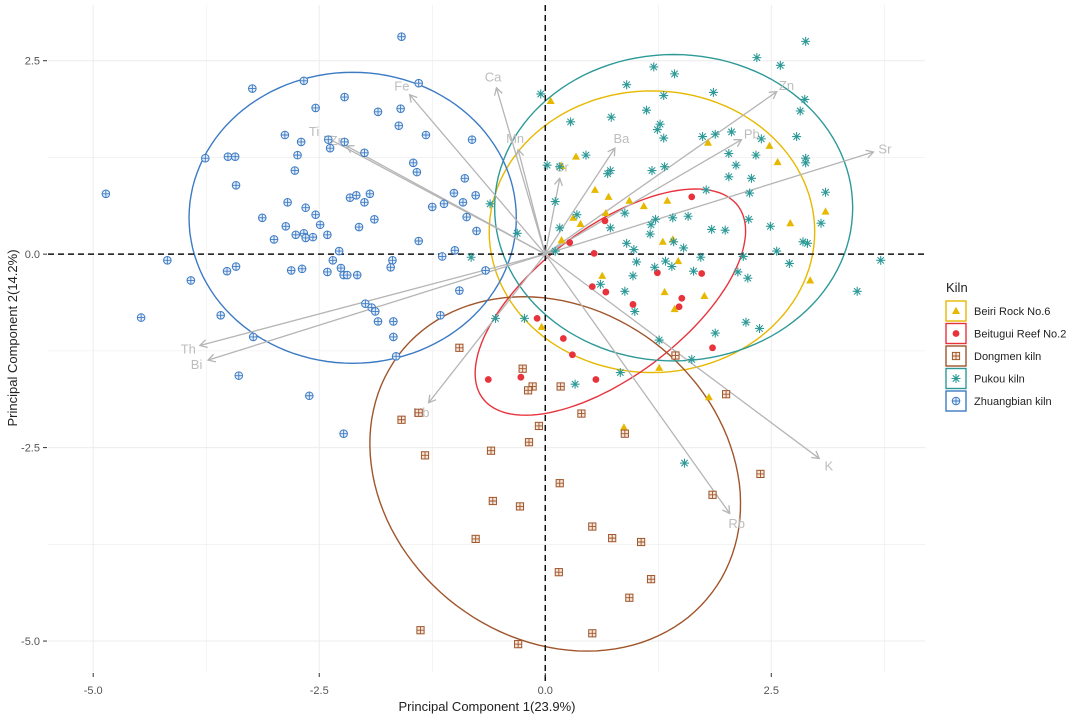 The image size is (1080, 725). Describe the element at coordinates (32, 255) in the screenshot. I see `y-tick-label: 0.0` at that location.